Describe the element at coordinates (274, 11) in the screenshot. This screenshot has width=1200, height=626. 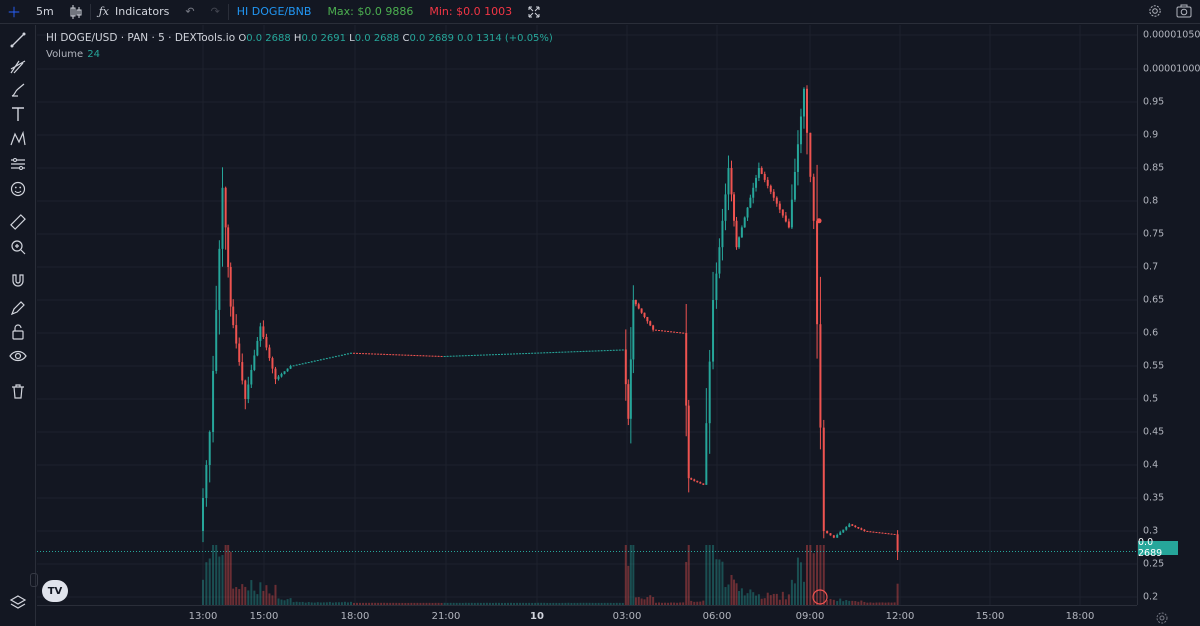
I see `pair-link: HI DOGE/BNB` at that location.